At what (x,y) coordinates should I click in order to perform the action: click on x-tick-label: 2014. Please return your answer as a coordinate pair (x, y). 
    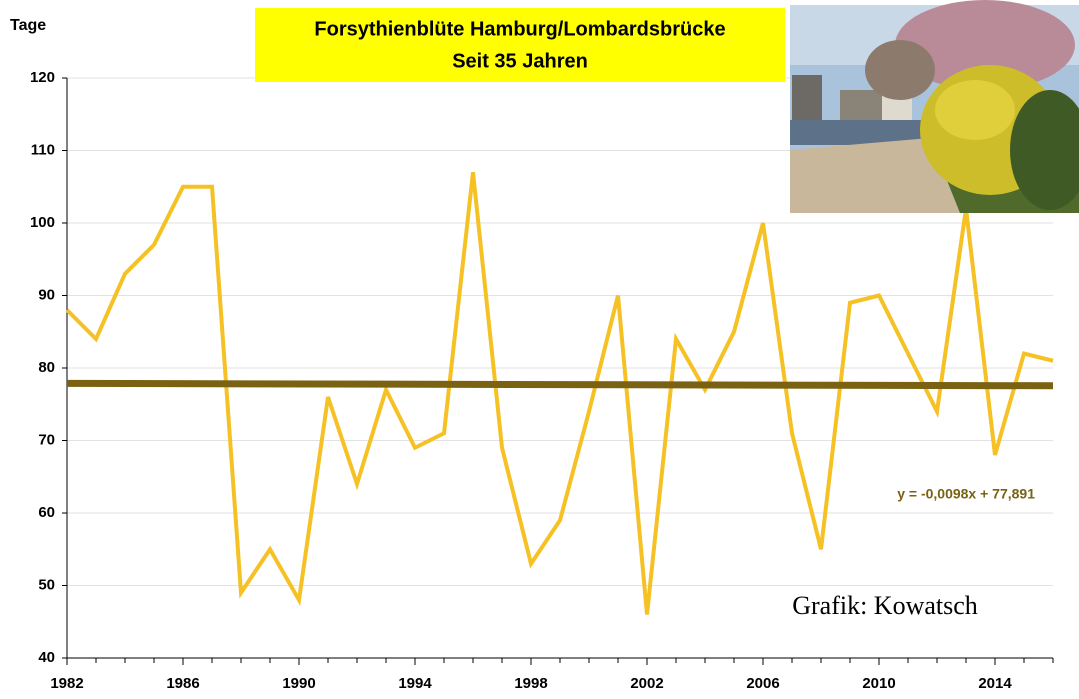
    Looking at the image, I should click on (995, 683).